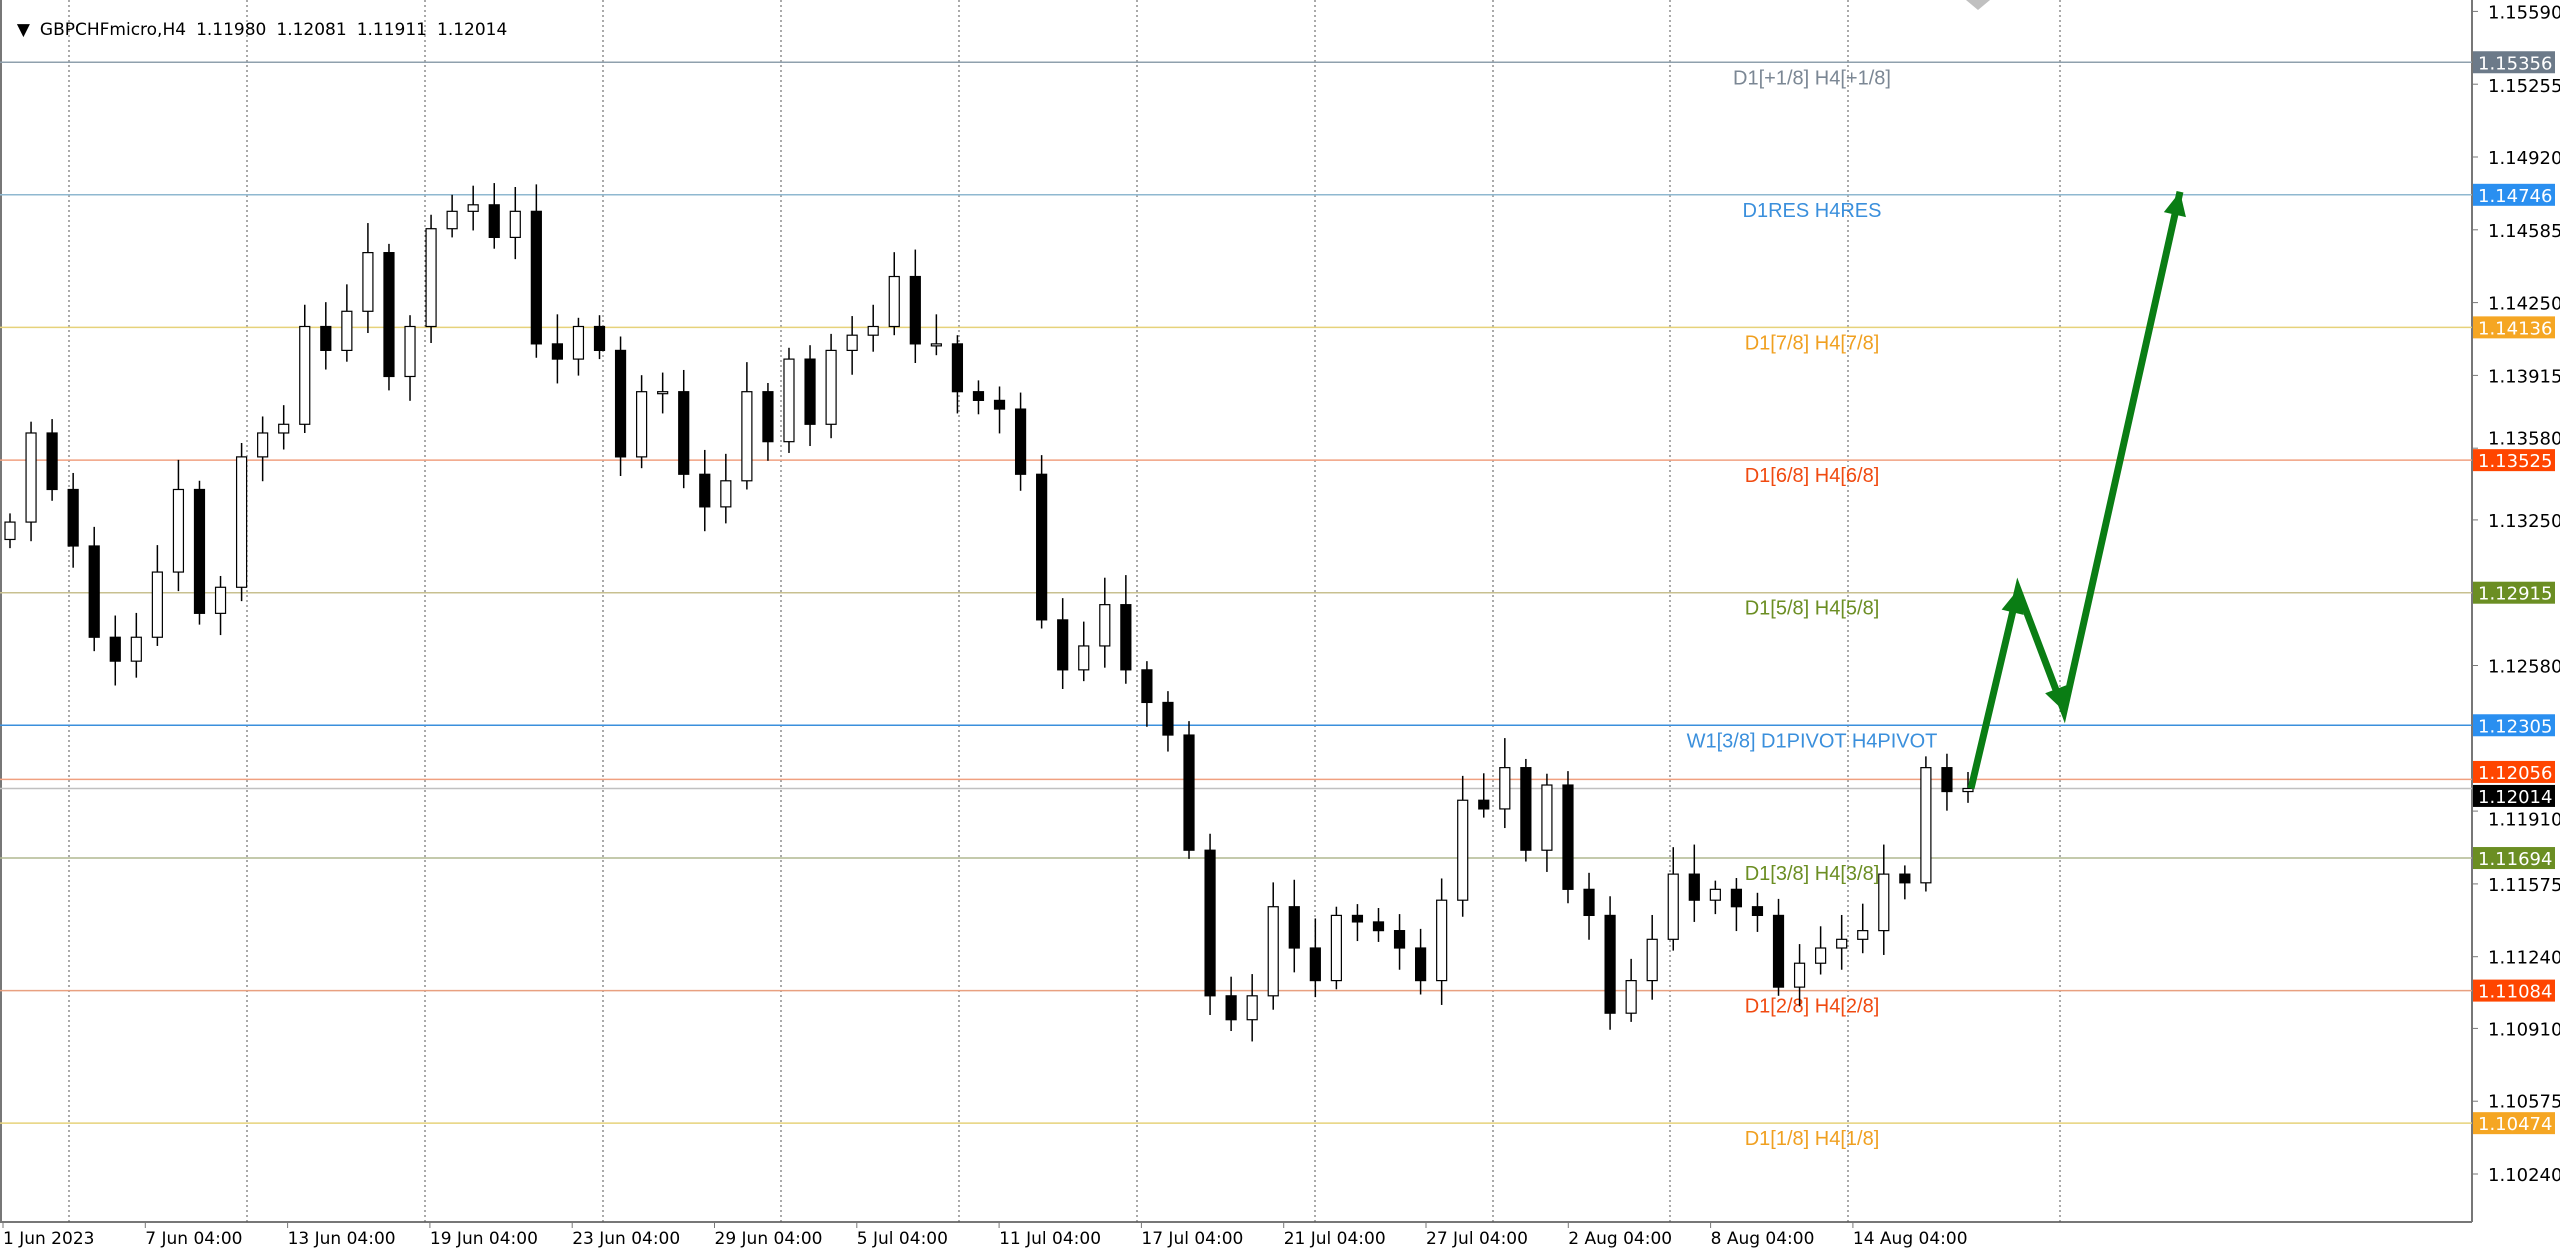  I want to click on x-tick-label: 2 Aug 04:00, so click(1620, 1239).